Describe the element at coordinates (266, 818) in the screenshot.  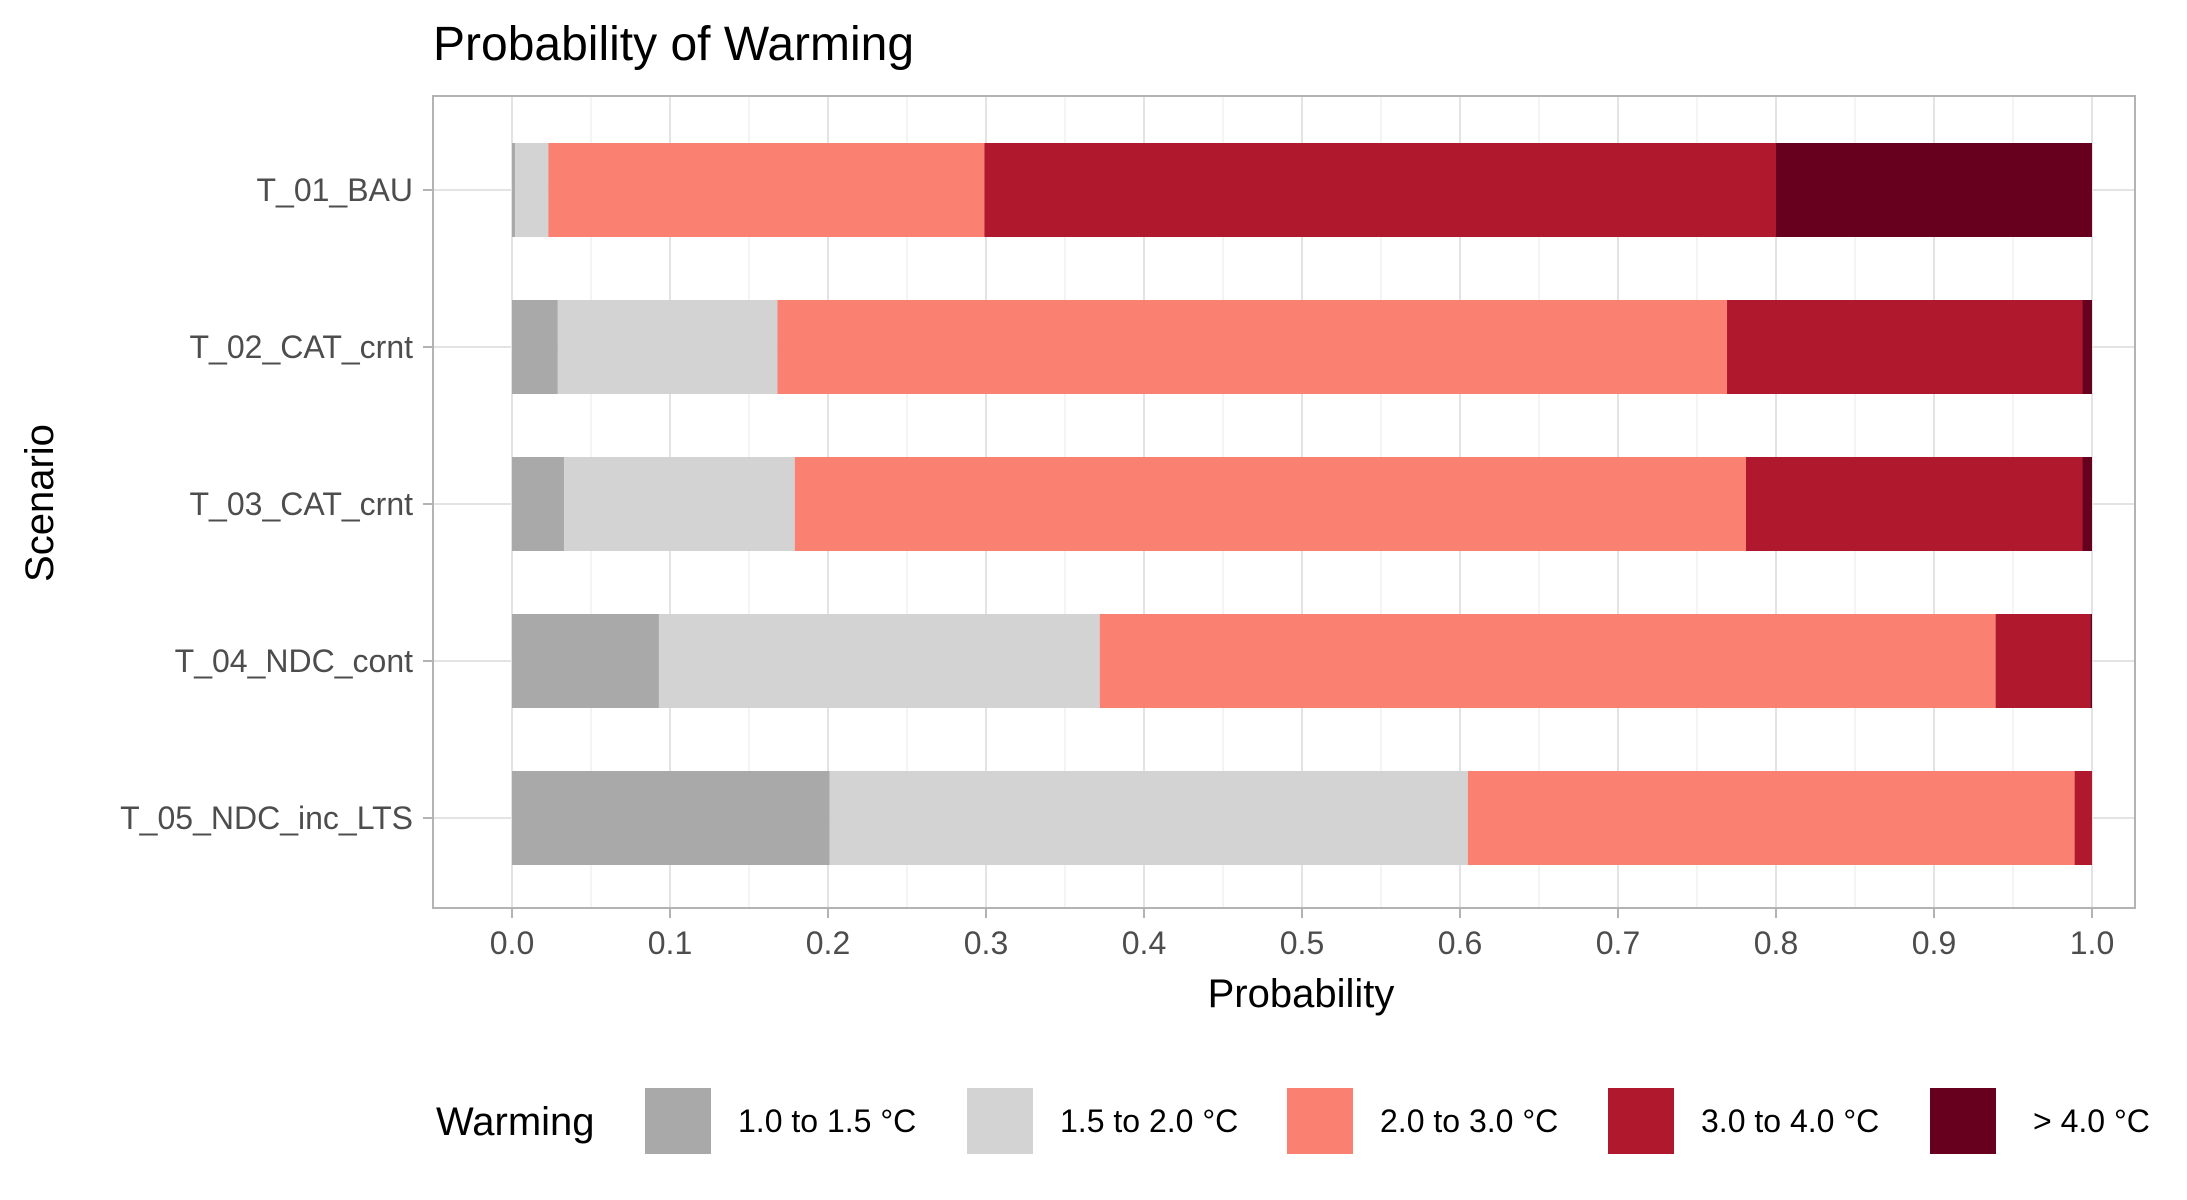
I see `y-tick-label: T_05_NDC_inc_LTS` at that location.